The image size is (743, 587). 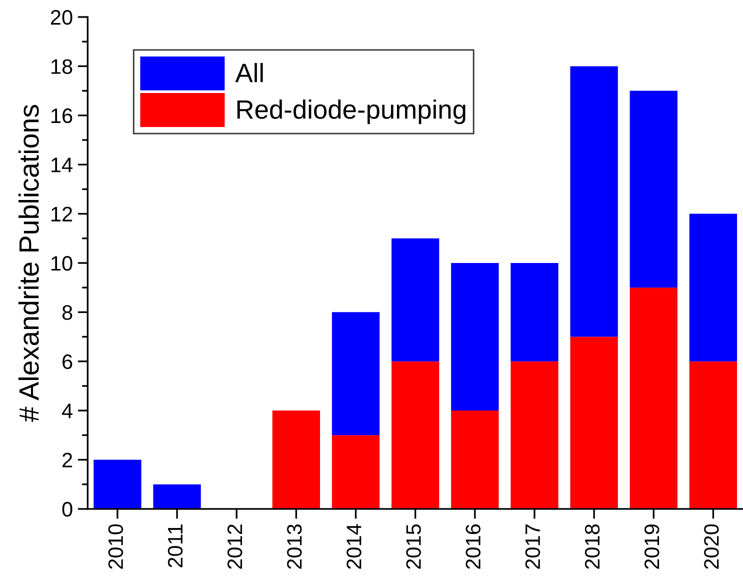 What do you see at coordinates (67, 362) in the screenshot?
I see `y-tick-label: 6` at bounding box center [67, 362].